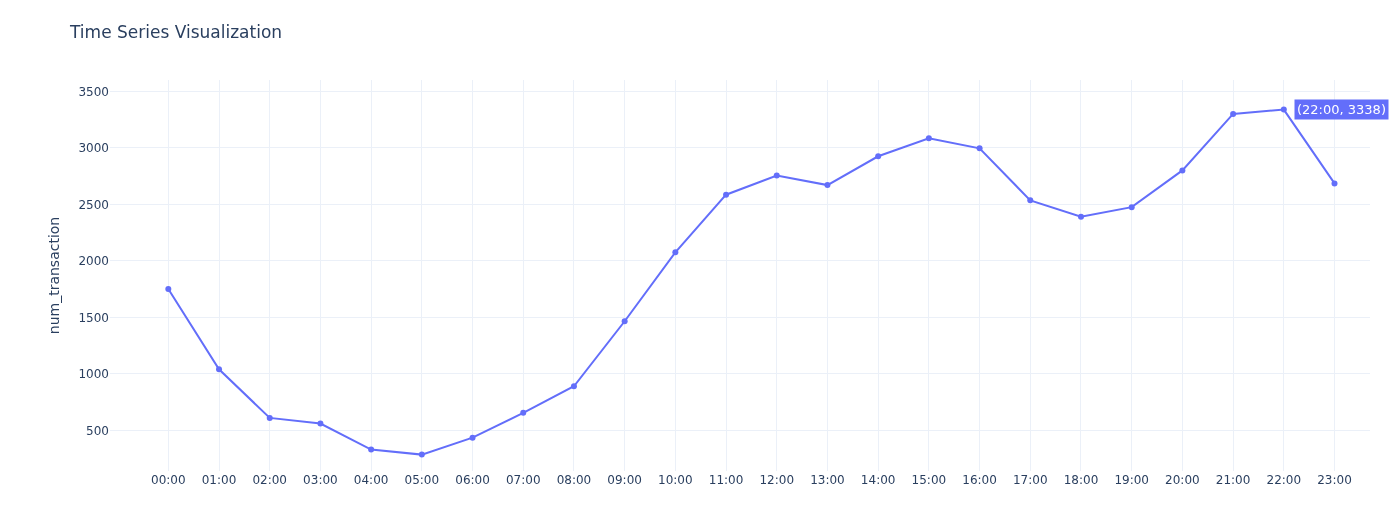 The image size is (1400, 521). I want to click on x-tick-label: 12:00, so click(777, 480).